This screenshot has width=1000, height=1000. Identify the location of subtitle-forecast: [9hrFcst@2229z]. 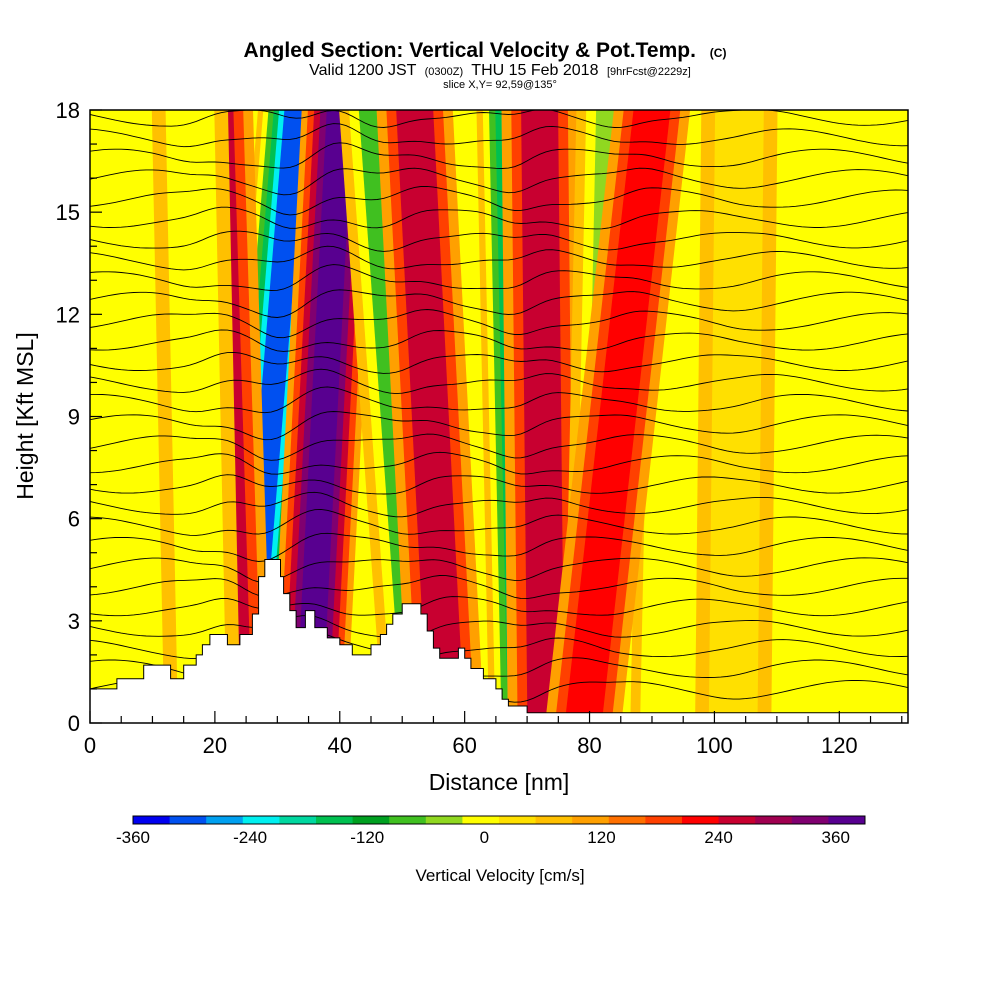
(649, 72).